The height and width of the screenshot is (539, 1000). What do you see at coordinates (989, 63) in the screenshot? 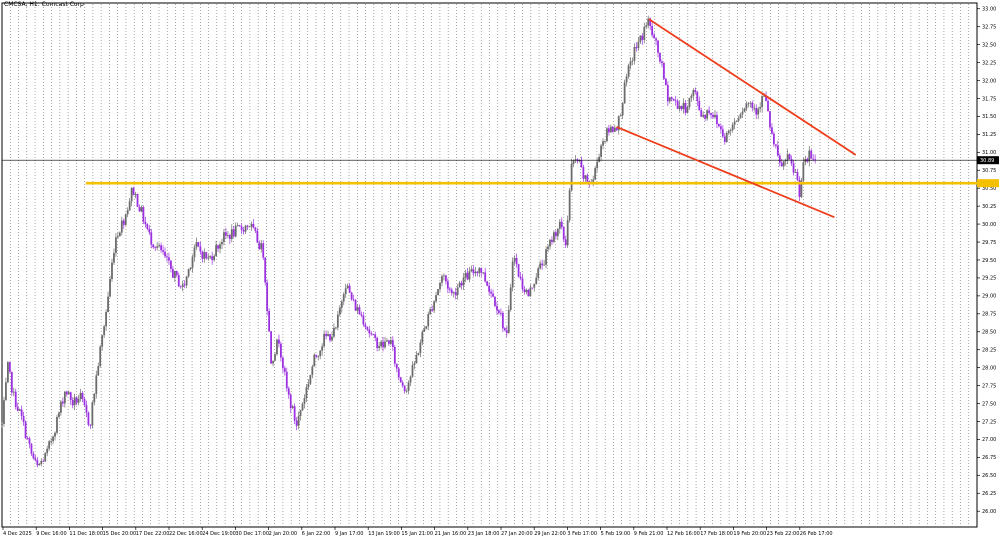
I see `y-tick-label: 32.25` at bounding box center [989, 63].